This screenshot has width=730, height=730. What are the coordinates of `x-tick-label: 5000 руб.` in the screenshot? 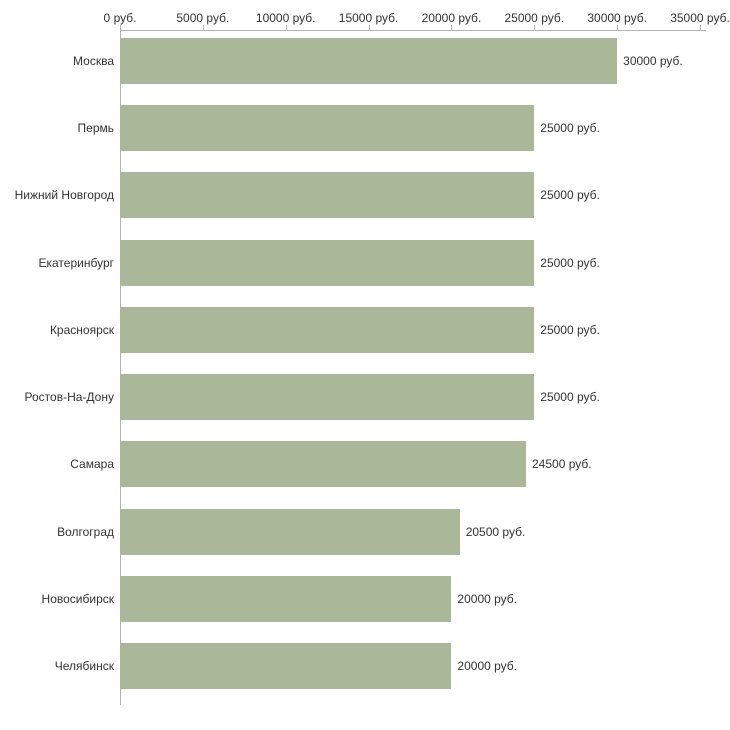 It's located at (203, 18).